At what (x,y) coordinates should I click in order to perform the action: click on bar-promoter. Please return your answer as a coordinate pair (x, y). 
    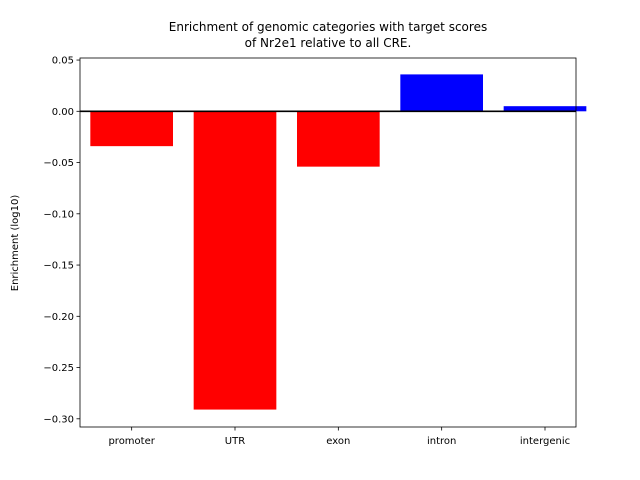
    Looking at the image, I should click on (131, 129).